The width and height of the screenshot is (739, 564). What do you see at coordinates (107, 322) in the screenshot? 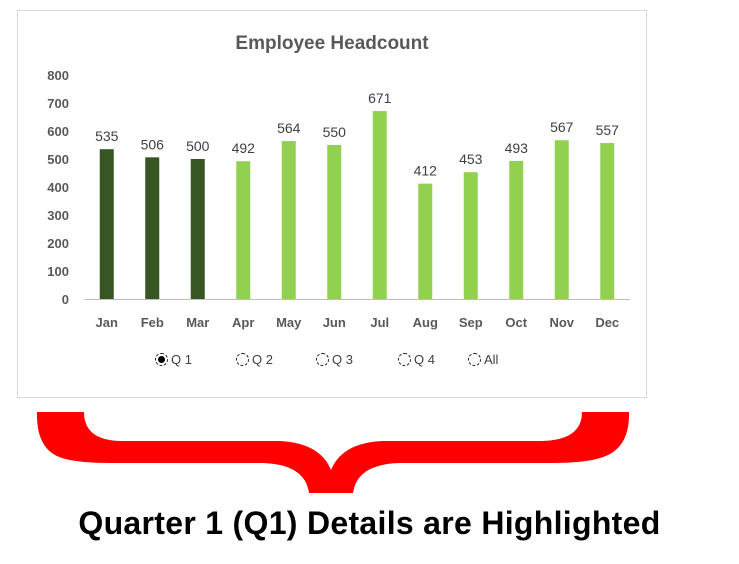
I see `x-tick-label: Jan` at bounding box center [107, 322].